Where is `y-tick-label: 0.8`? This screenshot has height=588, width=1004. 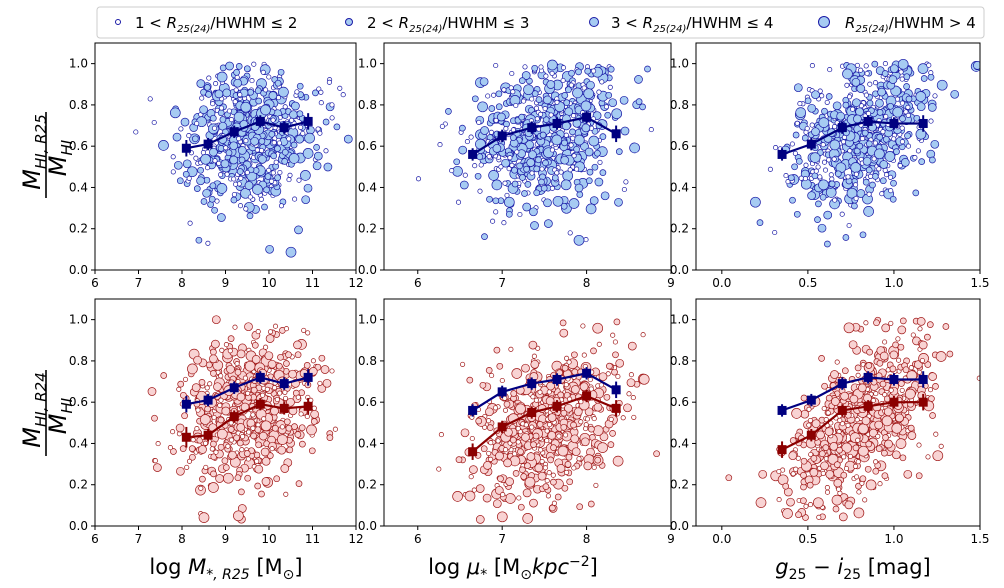 y-tick-label: 0.8 is located at coordinates (679, 361).